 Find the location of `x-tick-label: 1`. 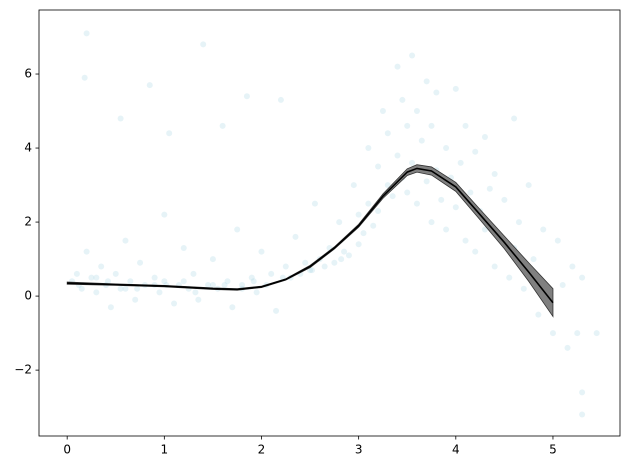

x-tick-label: 1 is located at coordinates (165, 450).